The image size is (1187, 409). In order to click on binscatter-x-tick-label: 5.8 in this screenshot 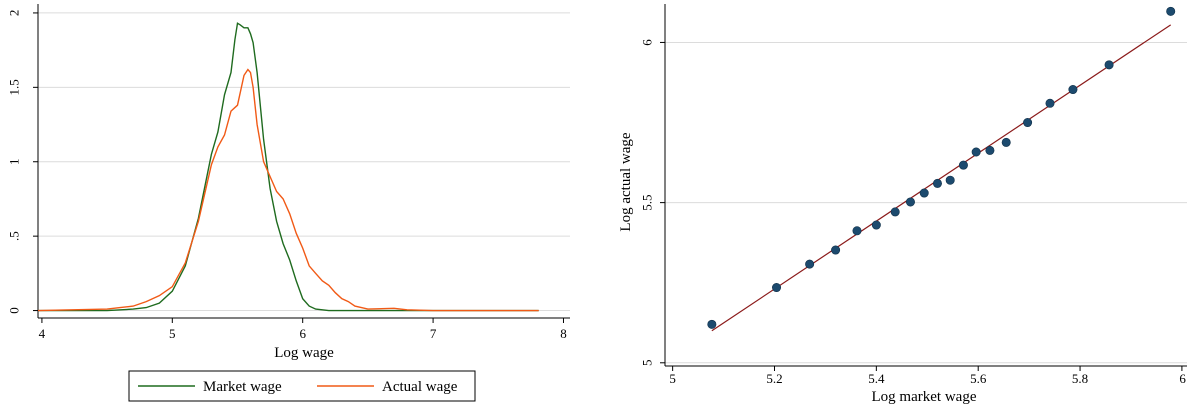, I will do `click(1080, 378)`.